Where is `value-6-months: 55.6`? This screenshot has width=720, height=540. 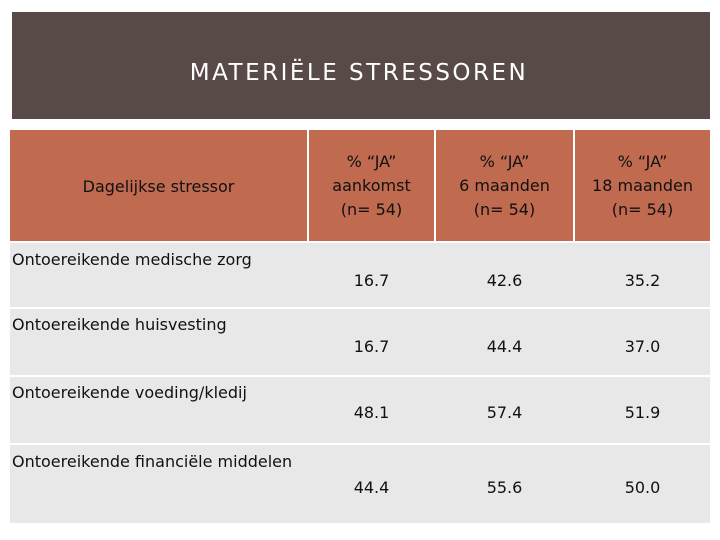 value-6-months: 55.6 is located at coordinates (504, 487).